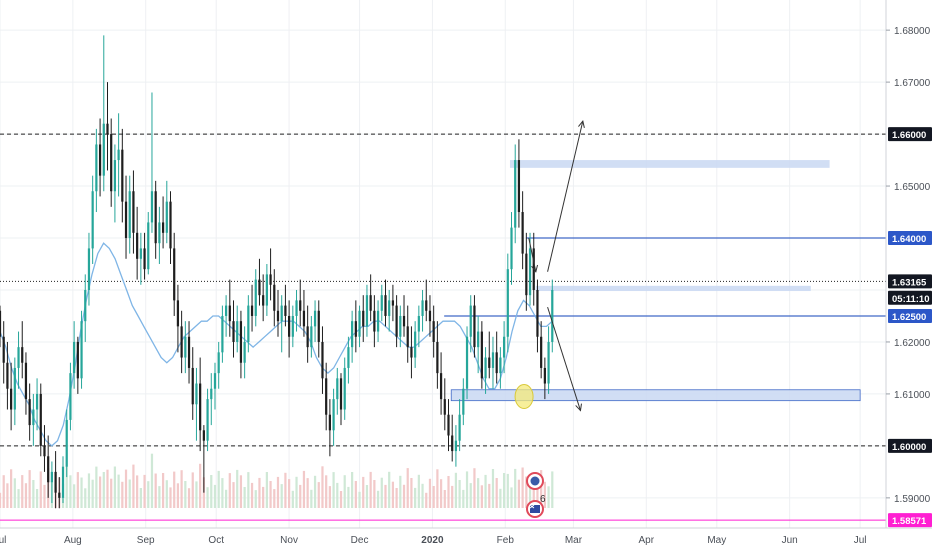 The image size is (932, 555). I want to click on price-label-1.66000: 1.66000, so click(910, 134).